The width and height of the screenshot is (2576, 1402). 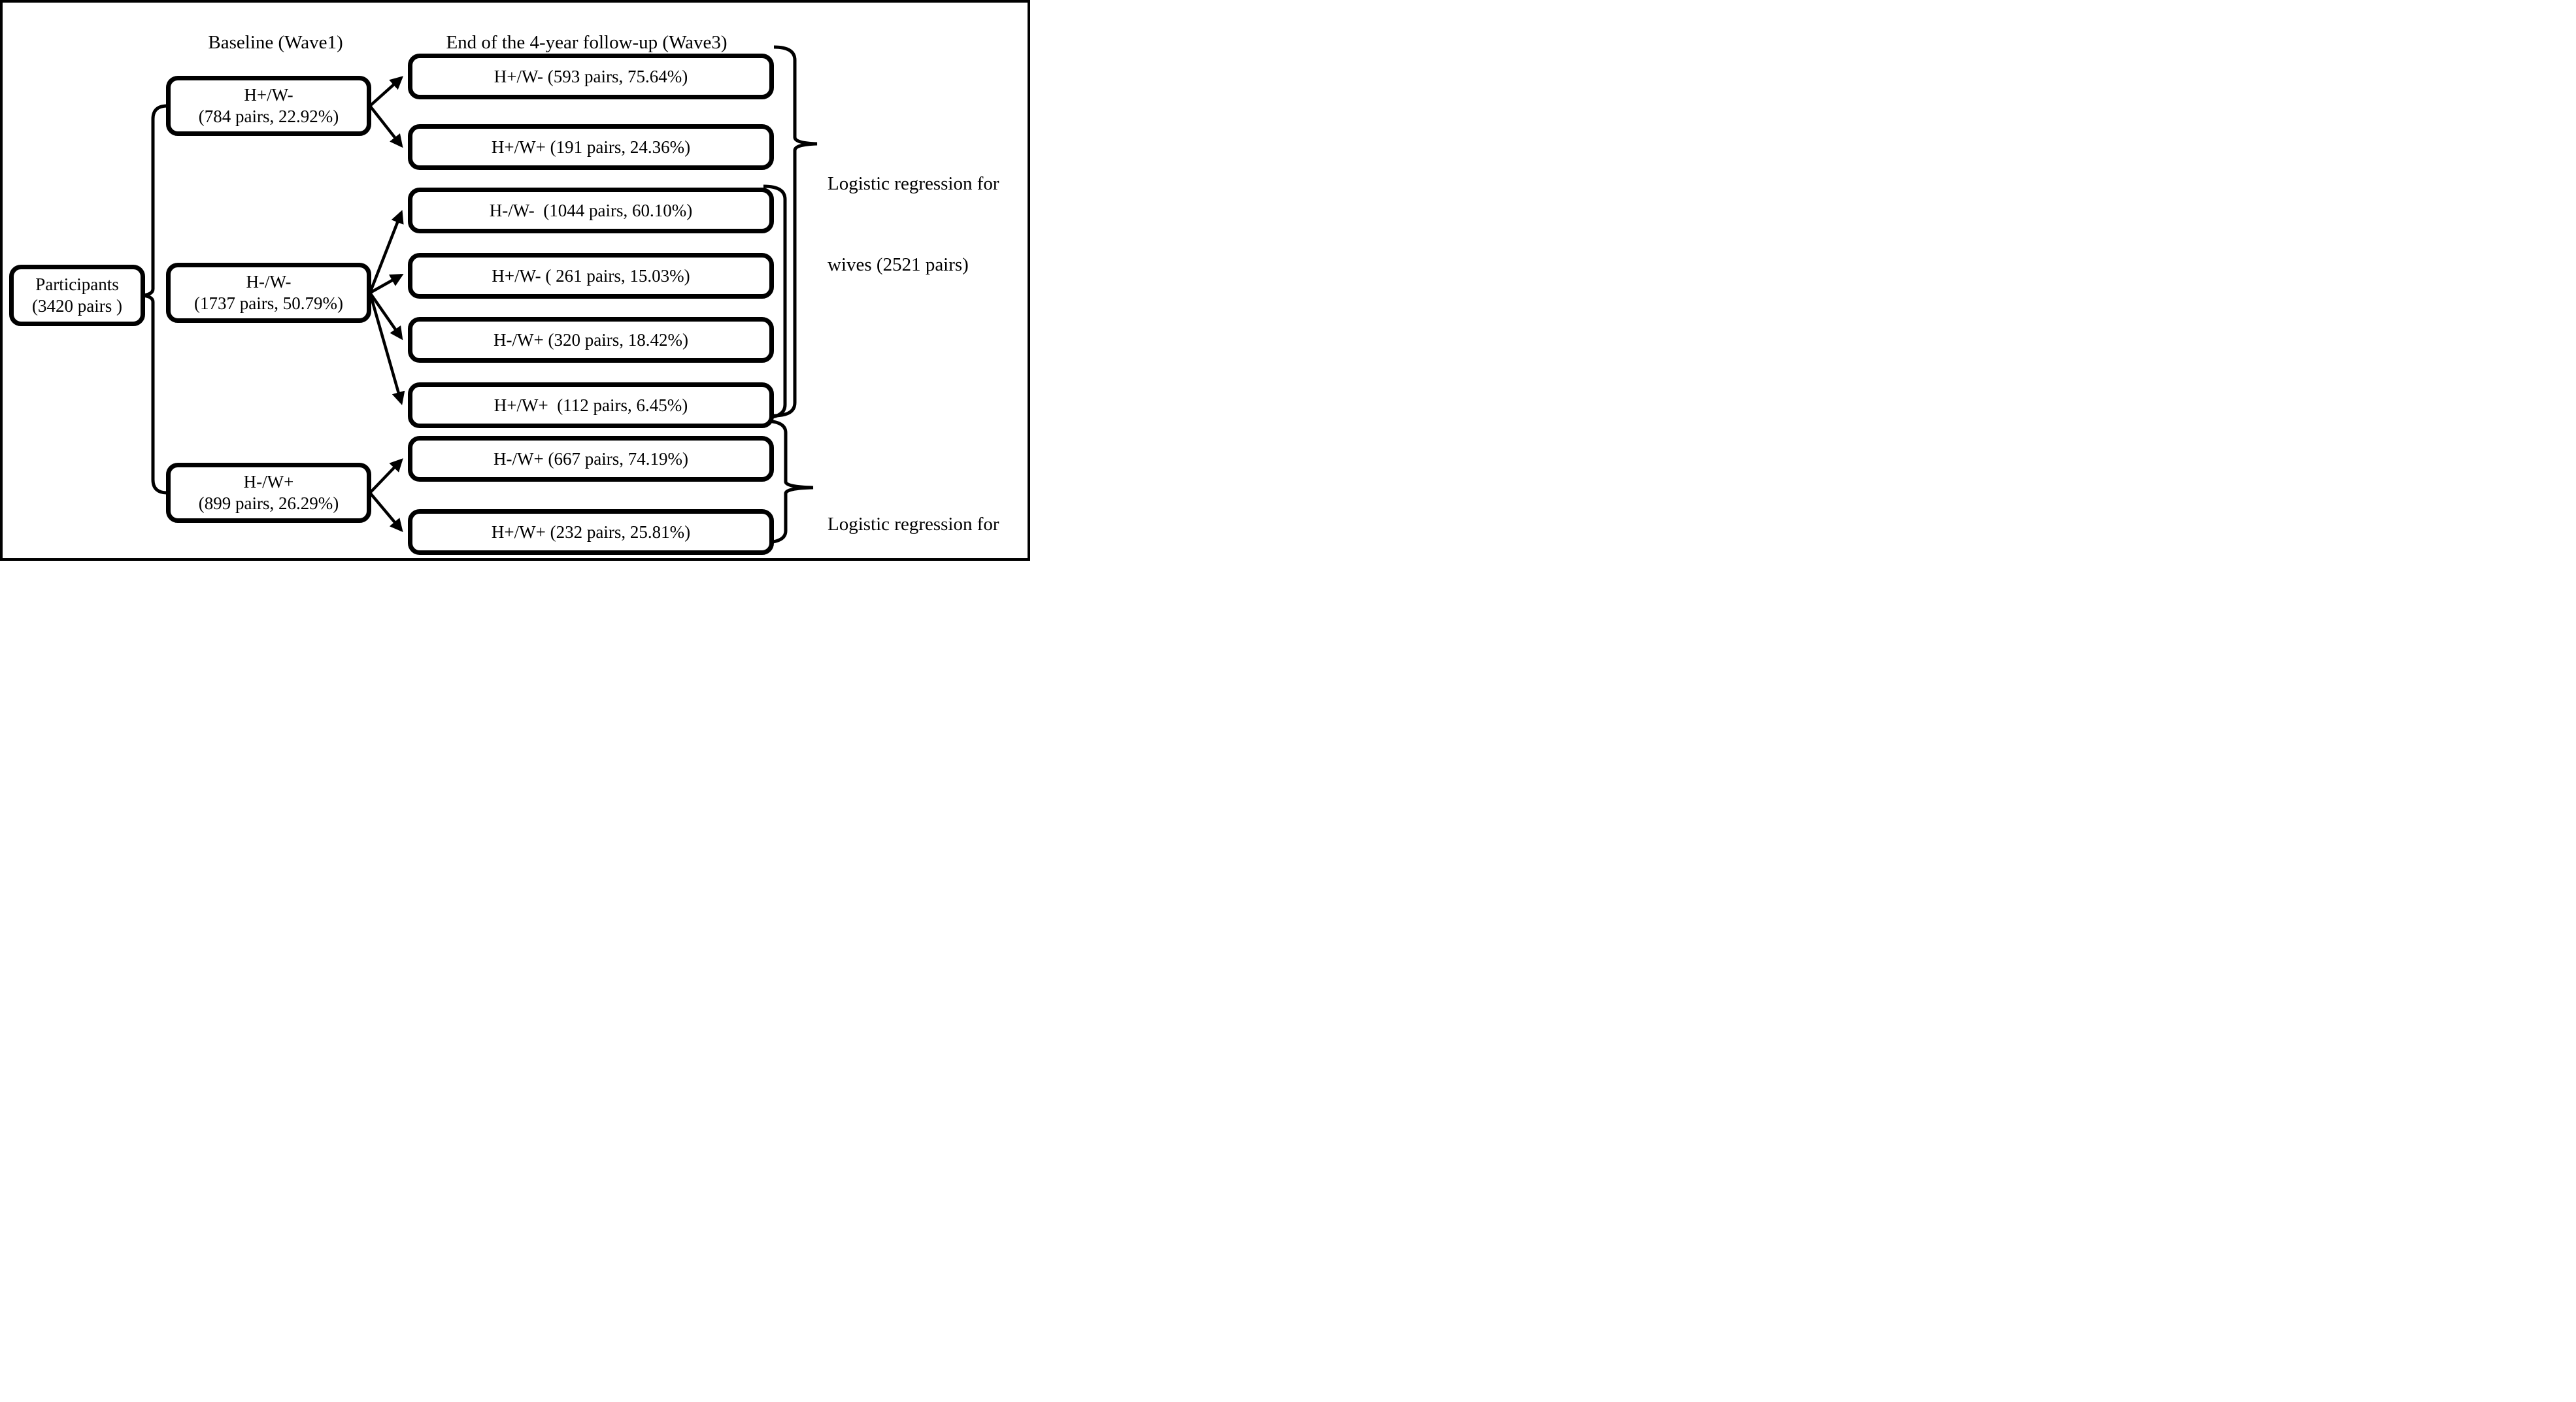 I want to click on baseline-box-h-minus-w-plus: H-/W+ (899 pairs, 26.29%), so click(x=268, y=493).